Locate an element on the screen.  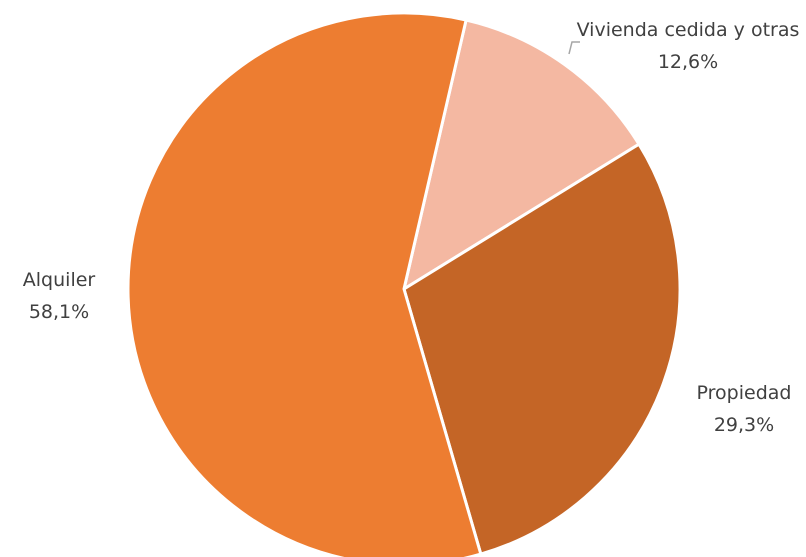
value-label: 12,6% is located at coordinates (688, 62).